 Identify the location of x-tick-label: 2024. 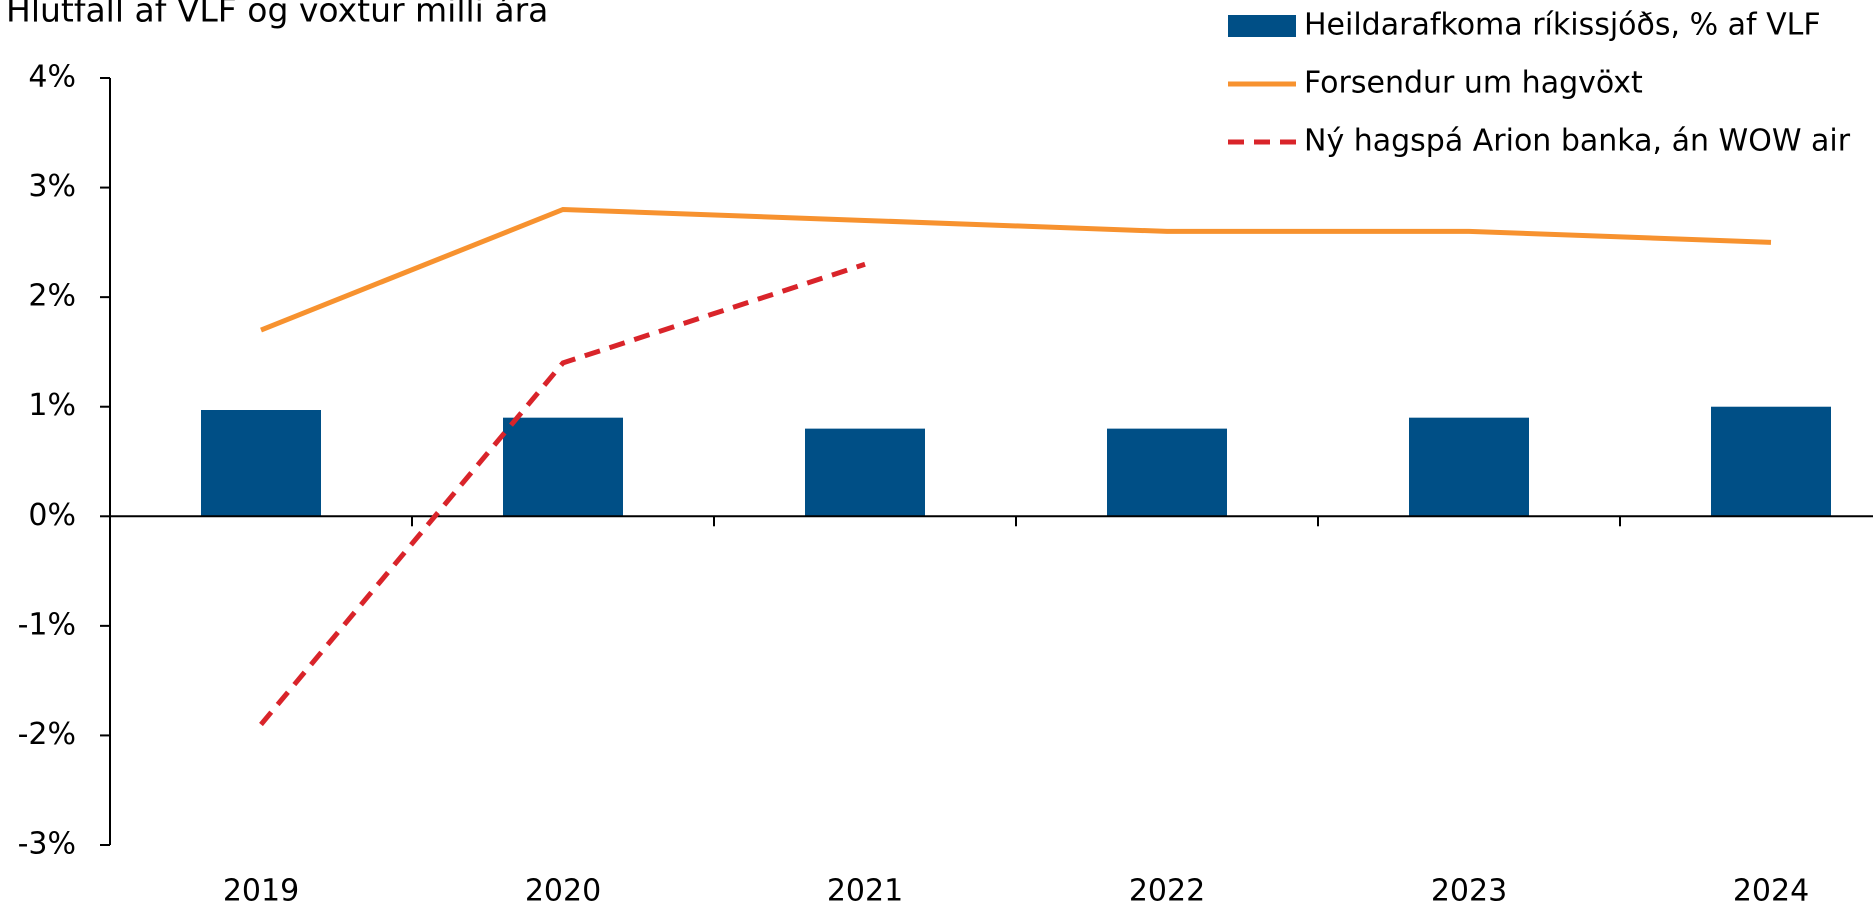
(1771, 891).